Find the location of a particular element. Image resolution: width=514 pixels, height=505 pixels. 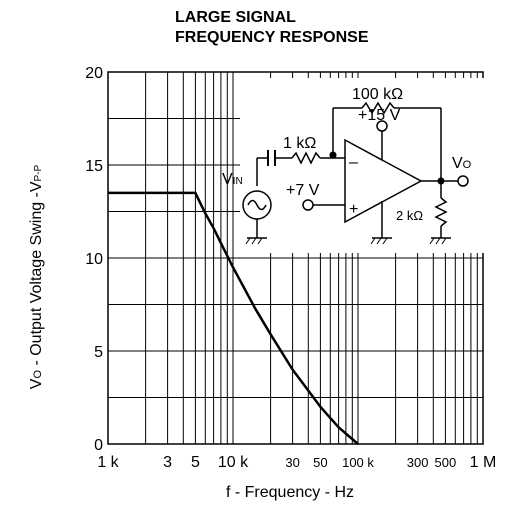

circuit-labels: 100 kΩ 1 kΩ +15 V +7 V 2 kΩ VIN VO – + is located at coordinates (347, 154).